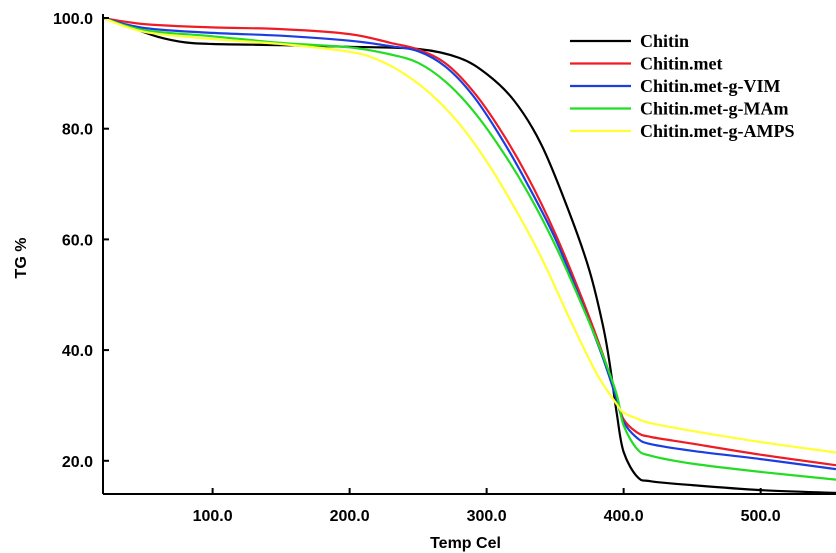  I want to click on x-tick-label: 100.0, so click(213, 516).